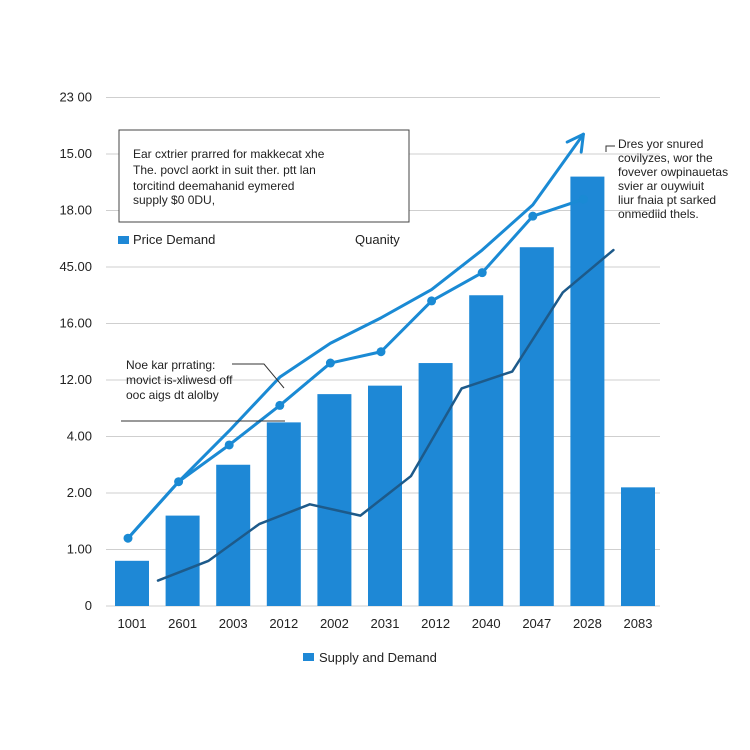  I want to click on y-tick-label: 2.00, so click(79, 492).